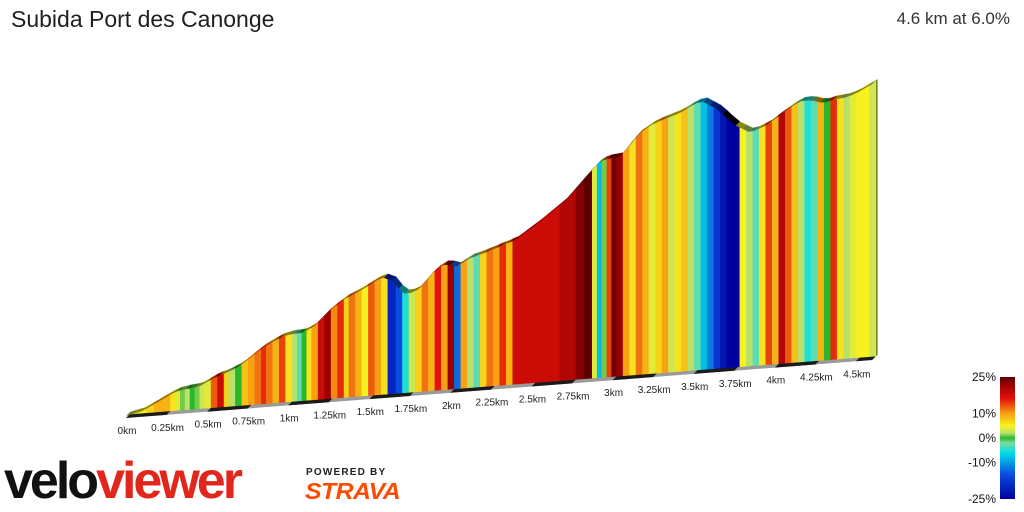 The height and width of the screenshot is (512, 1024). What do you see at coordinates (654, 390) in the screenshot?
I see `x-tick-label: 3.25km` at bounding box center [654, 390].